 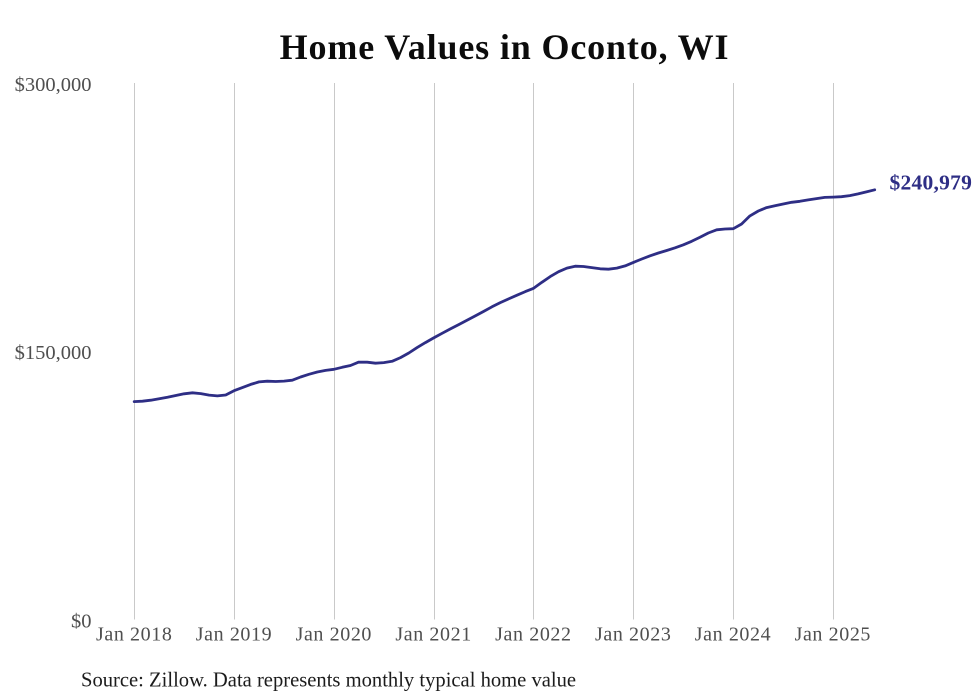 I want to click on svg-text: Jan 2025, so click(x=833, y=635).